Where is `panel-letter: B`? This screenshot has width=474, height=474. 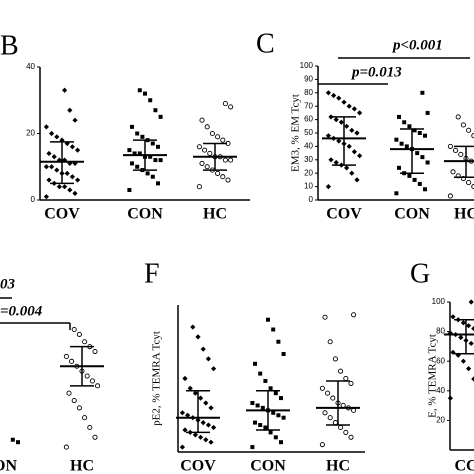 panel-letter: B is located at coordinates (9, 45).